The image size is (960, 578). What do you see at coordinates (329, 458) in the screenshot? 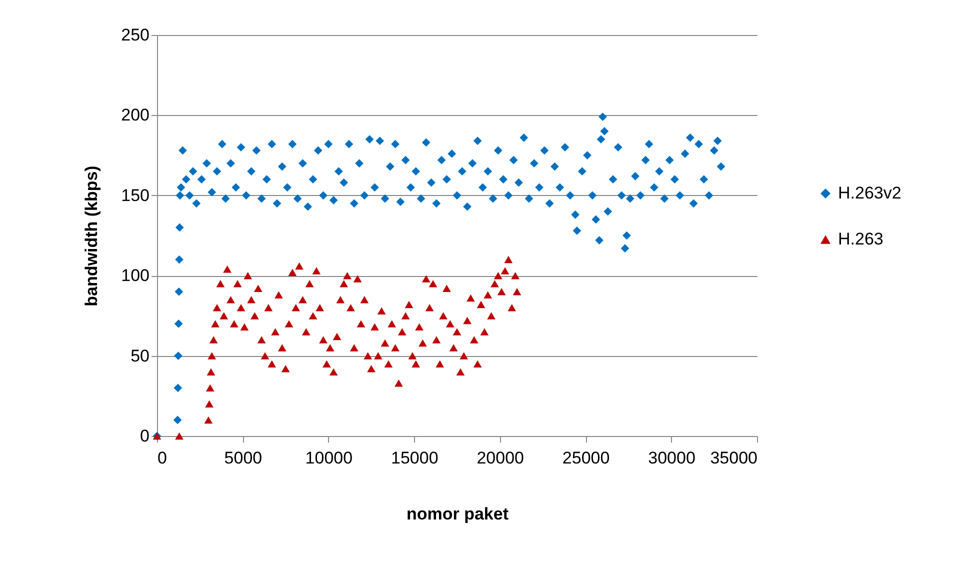
I see `x-tick-label: 10000` at bounding box center [329, 458].